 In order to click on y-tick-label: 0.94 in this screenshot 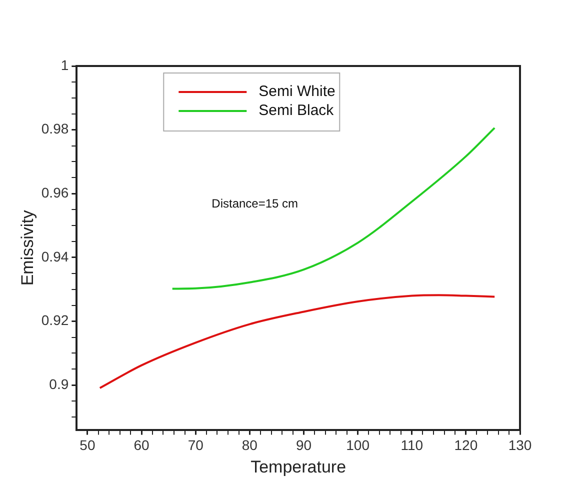, I will do `click(55, 256)`.